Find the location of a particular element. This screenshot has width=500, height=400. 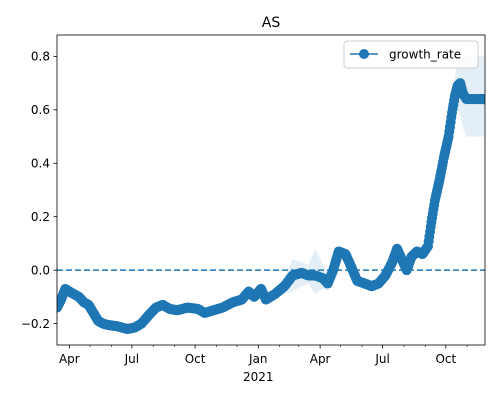

y-tick-label: 0.2 is located at coordinates (40, 217).